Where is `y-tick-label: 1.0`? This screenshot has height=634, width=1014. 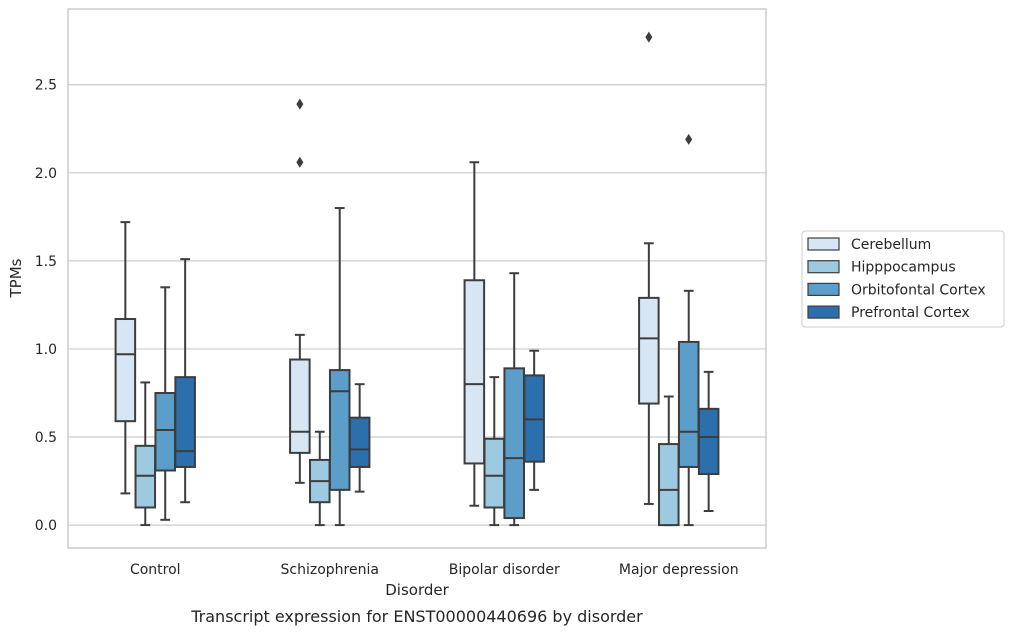 y-tick-label: 1.0 is located at coordinates (46, 350).